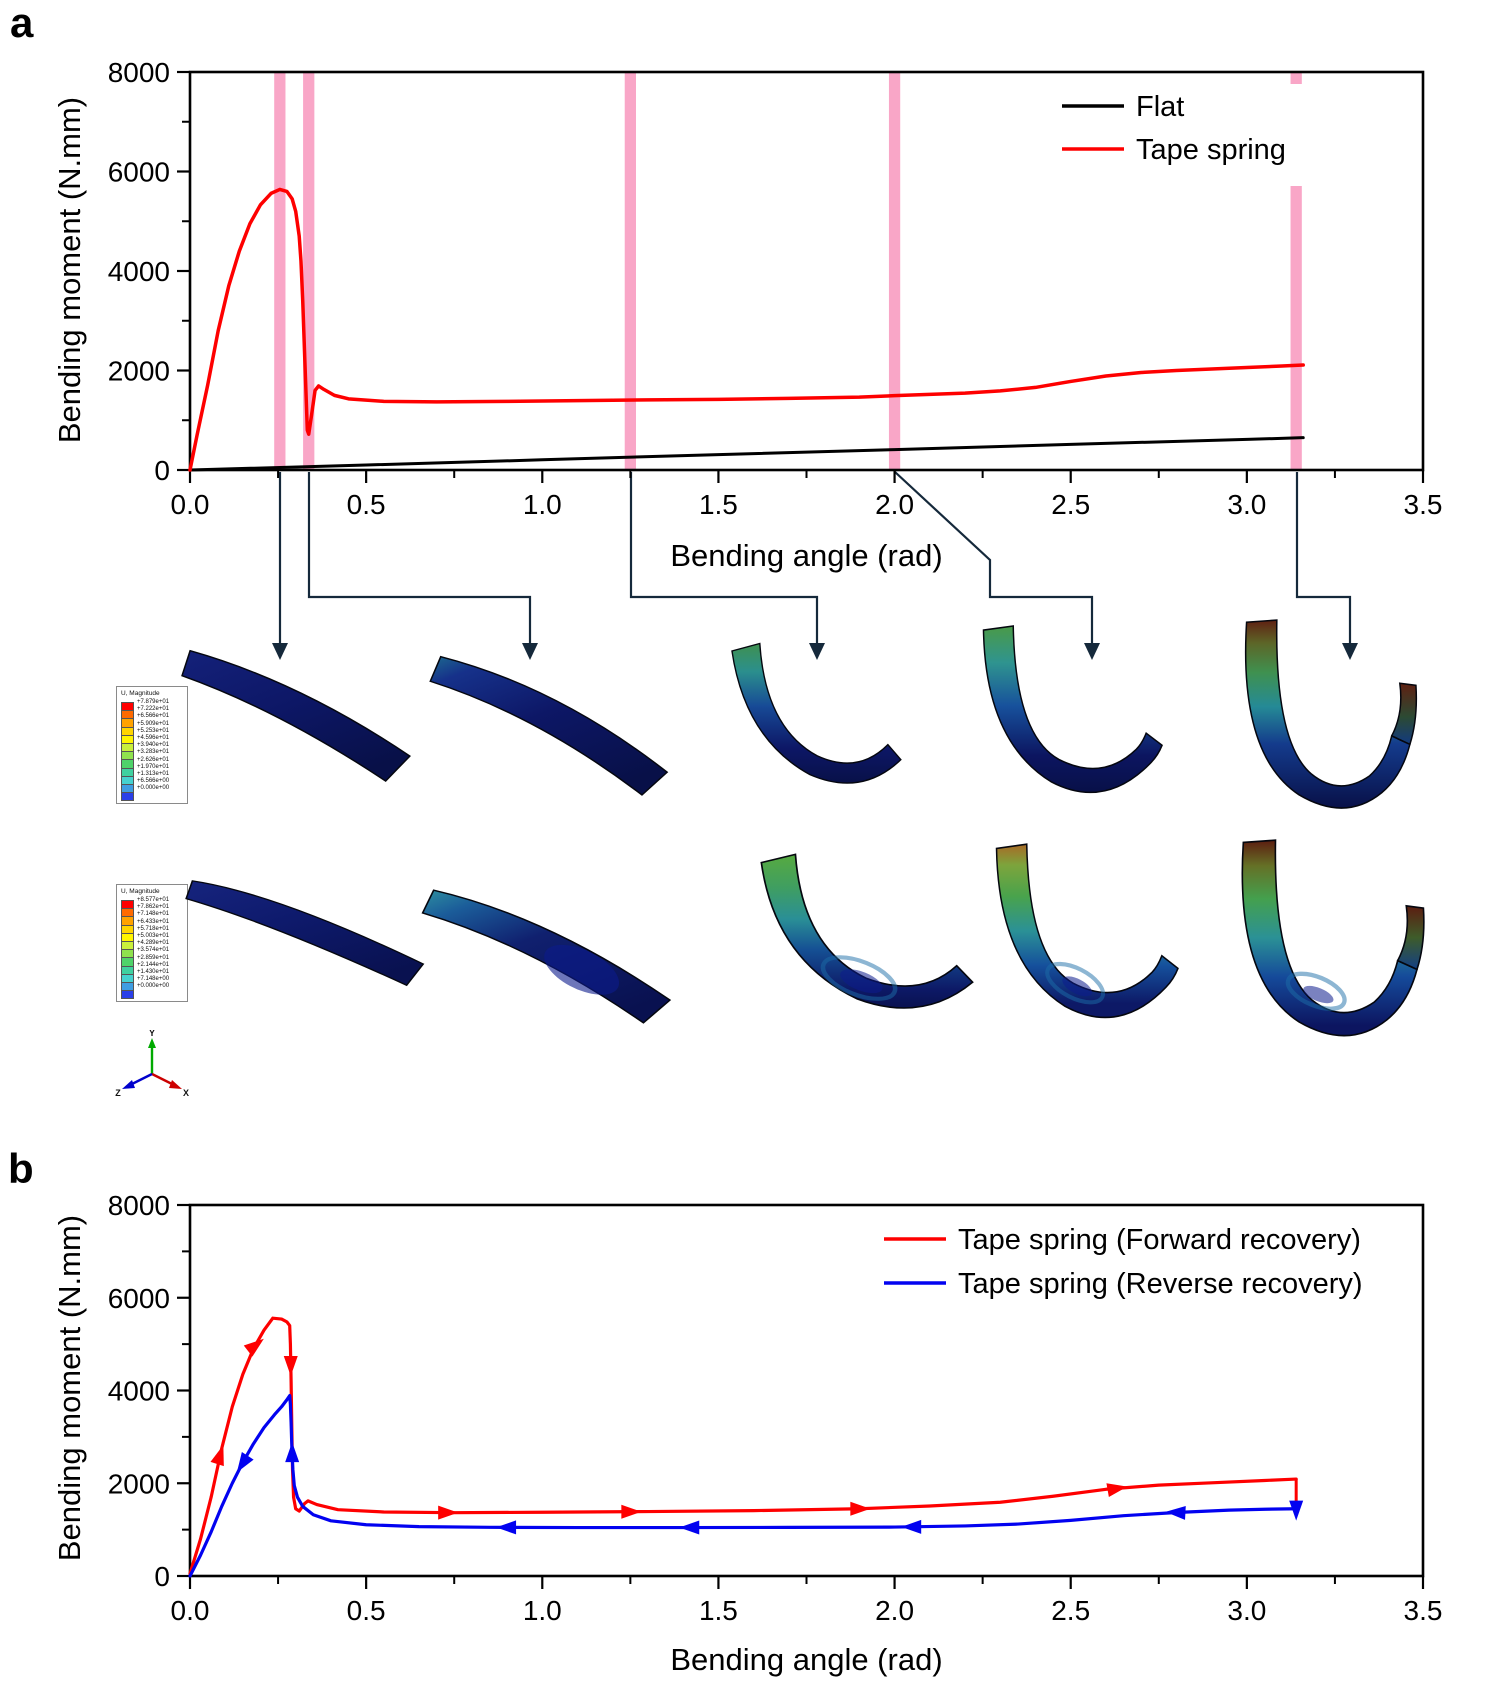  I want to click on x-tick-label: 3.5, so click(1423, 1610).